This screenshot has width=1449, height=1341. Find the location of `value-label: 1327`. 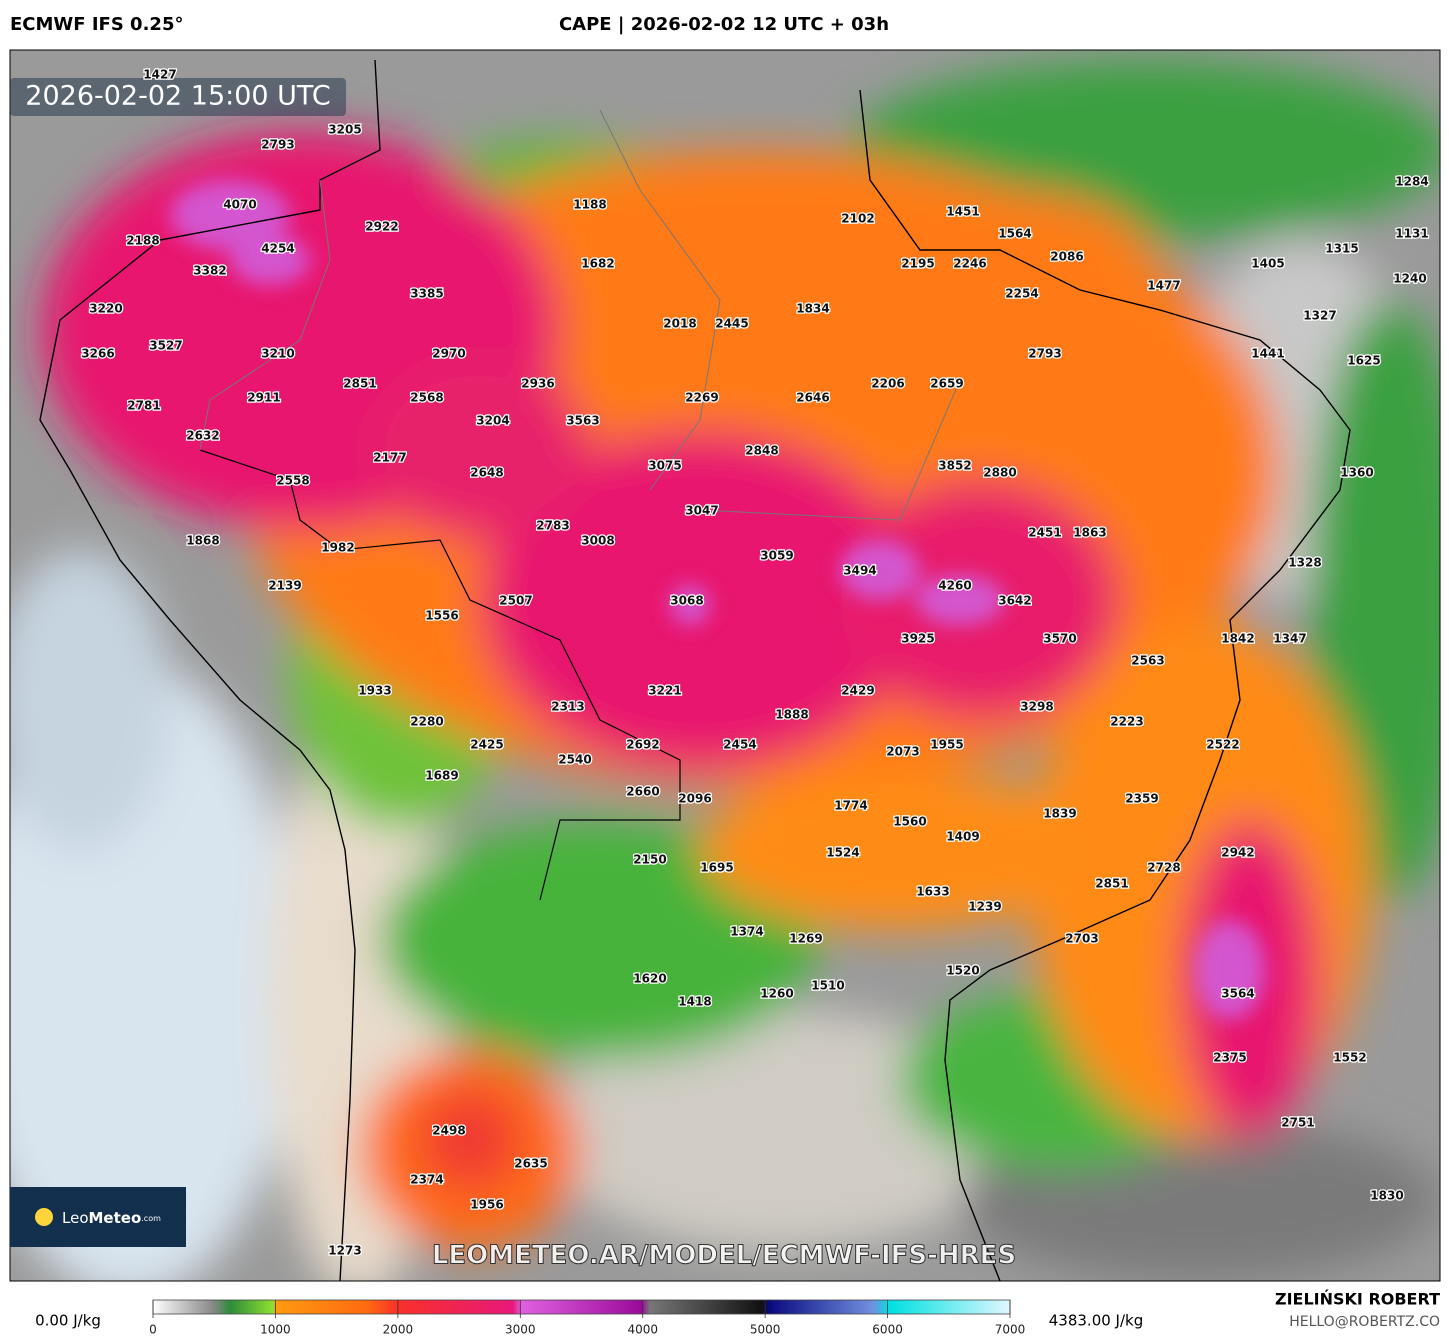

value-label: 1327 is located at coordinates (1319, 316).